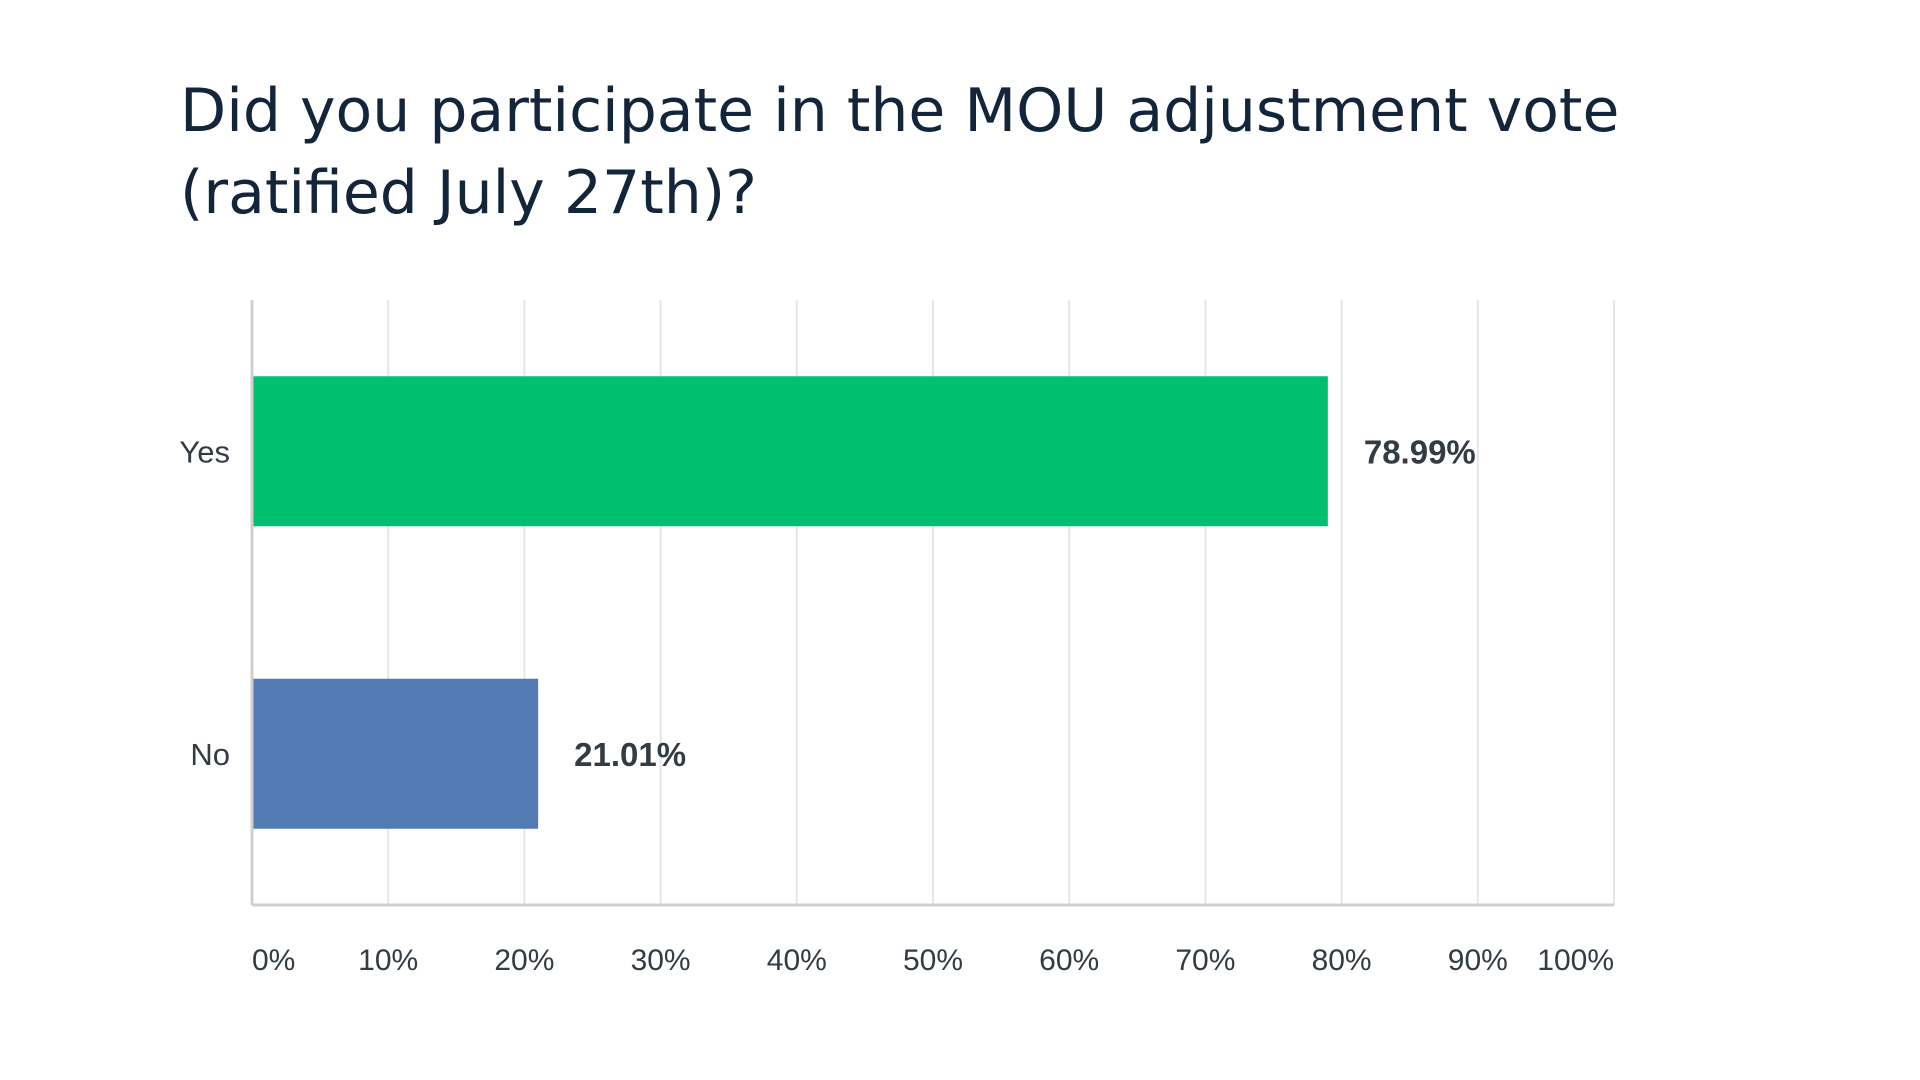 This screenshot has width=1920, height=1080. Describe the element at coordinates (1478, 960) in the screenshot. I see `x-tick-label: 90%` at that location.